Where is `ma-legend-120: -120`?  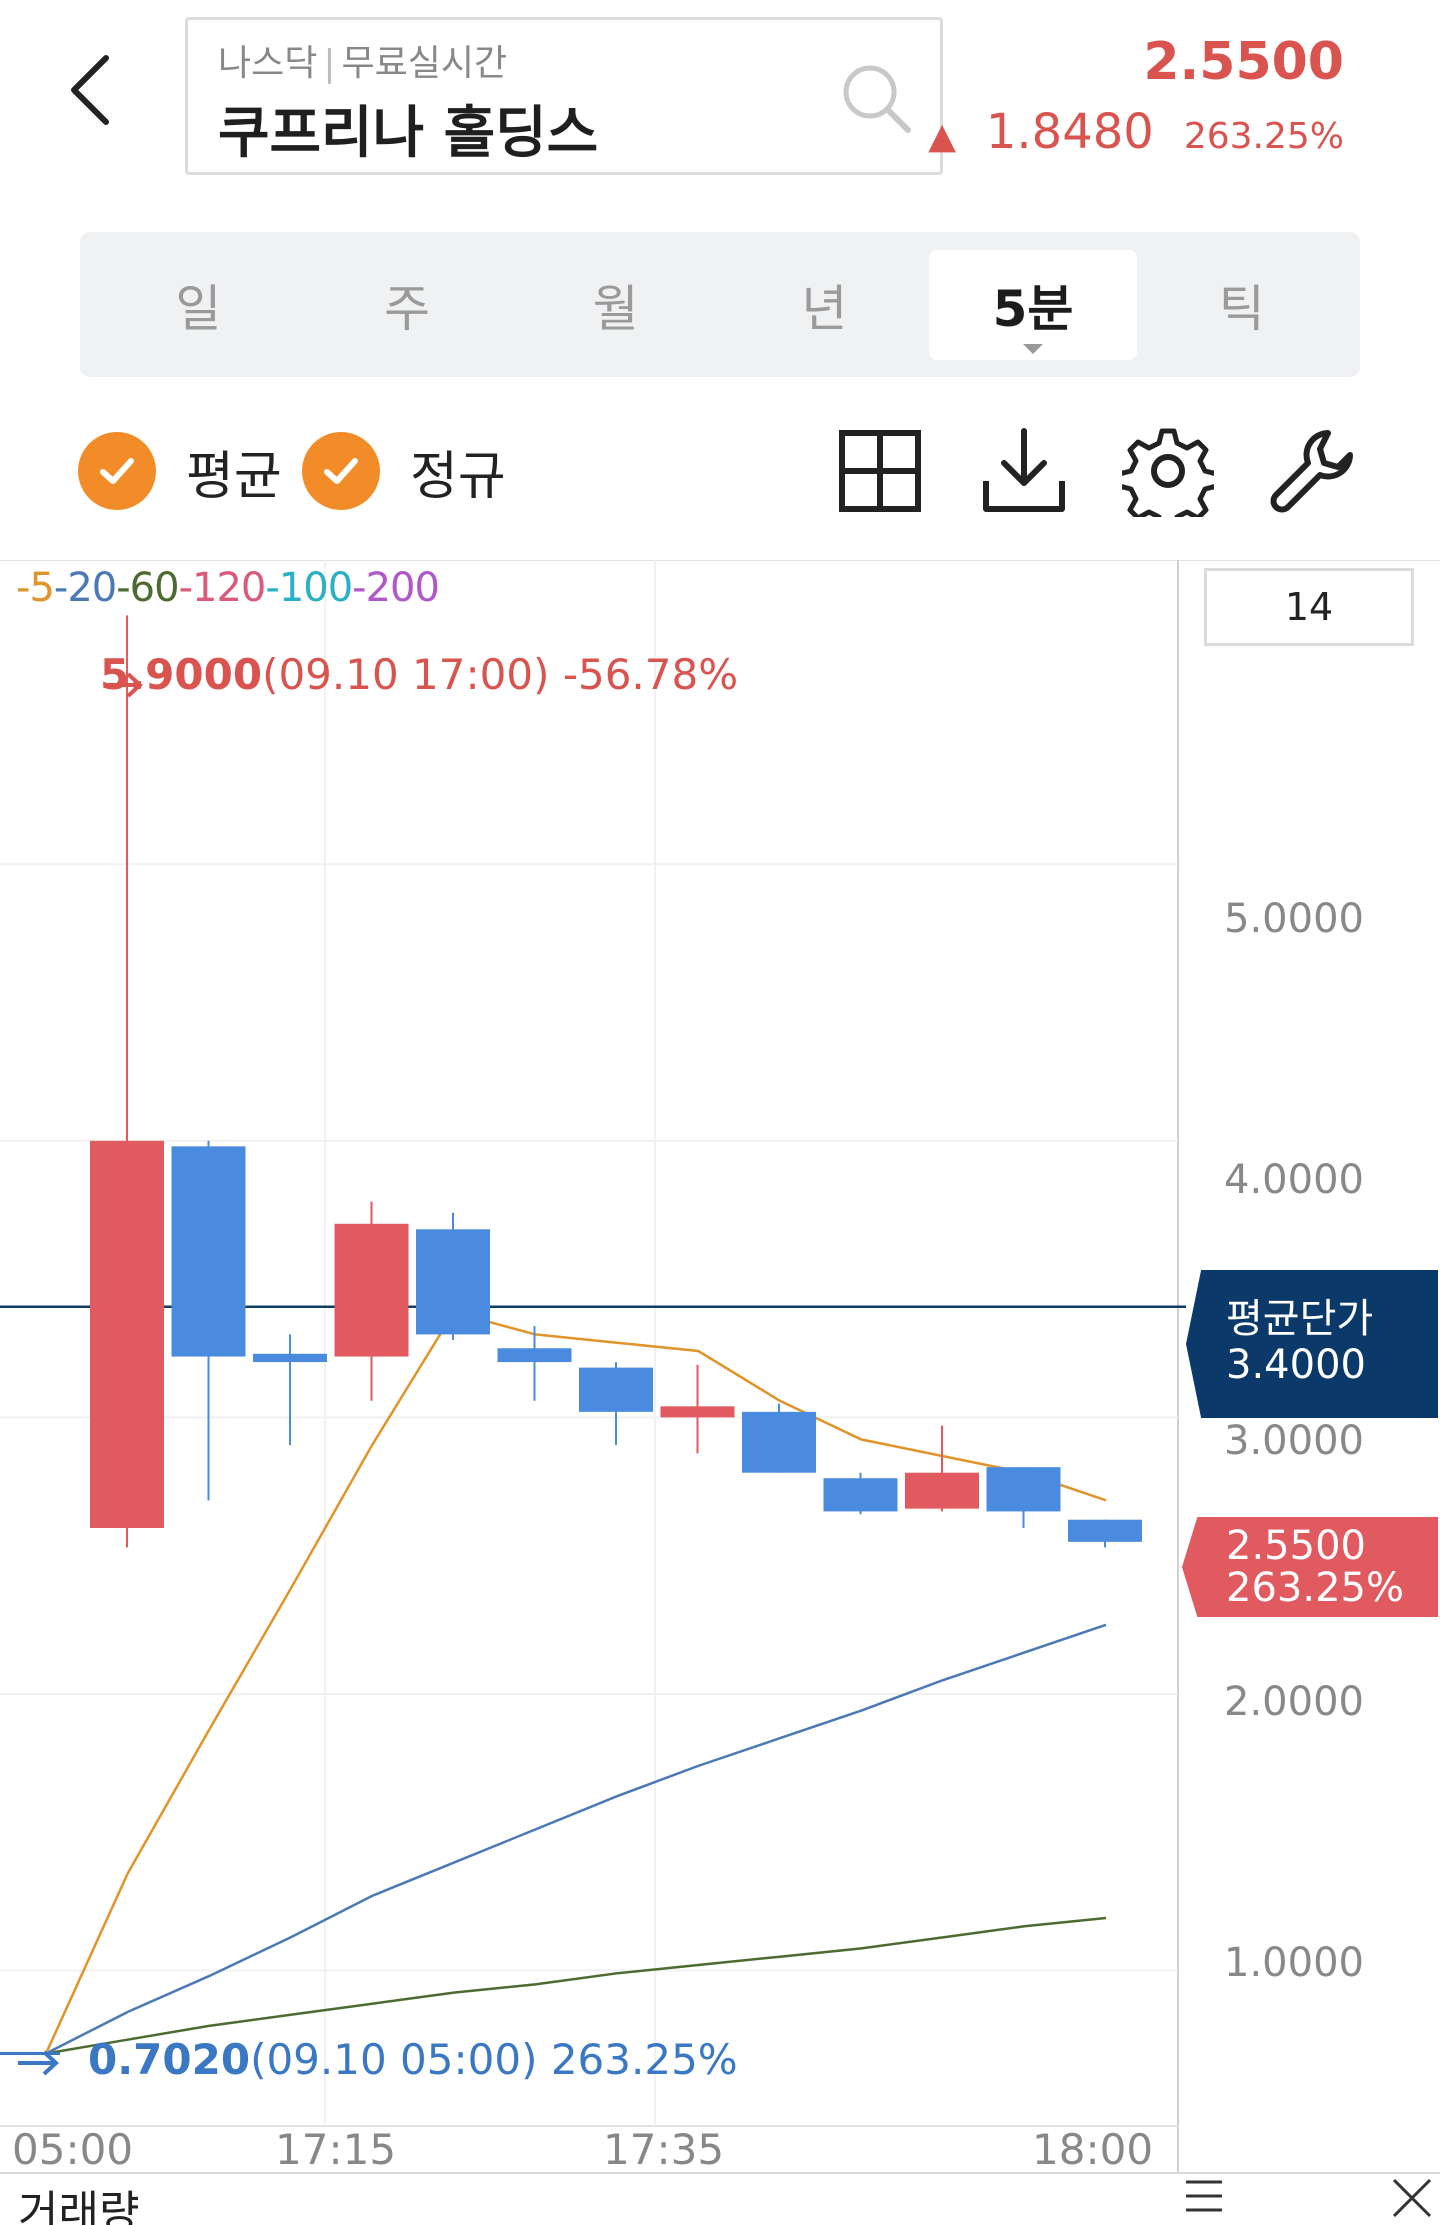 ma-legend-120: -120 is located at coordinates (222, 588).